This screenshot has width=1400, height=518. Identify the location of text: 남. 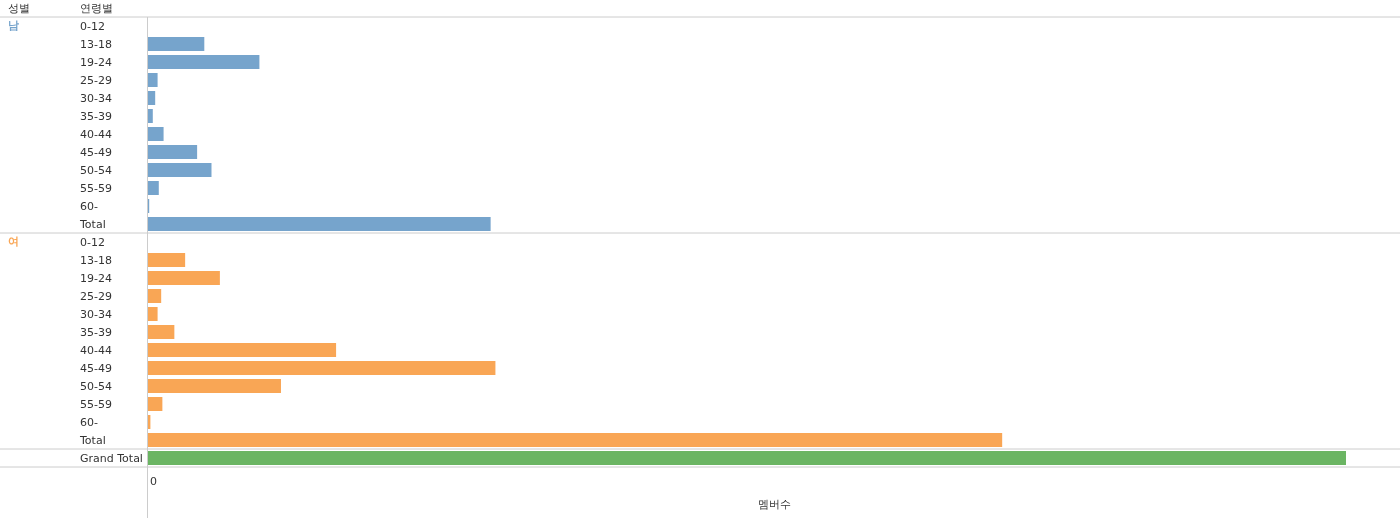
(13, 25).